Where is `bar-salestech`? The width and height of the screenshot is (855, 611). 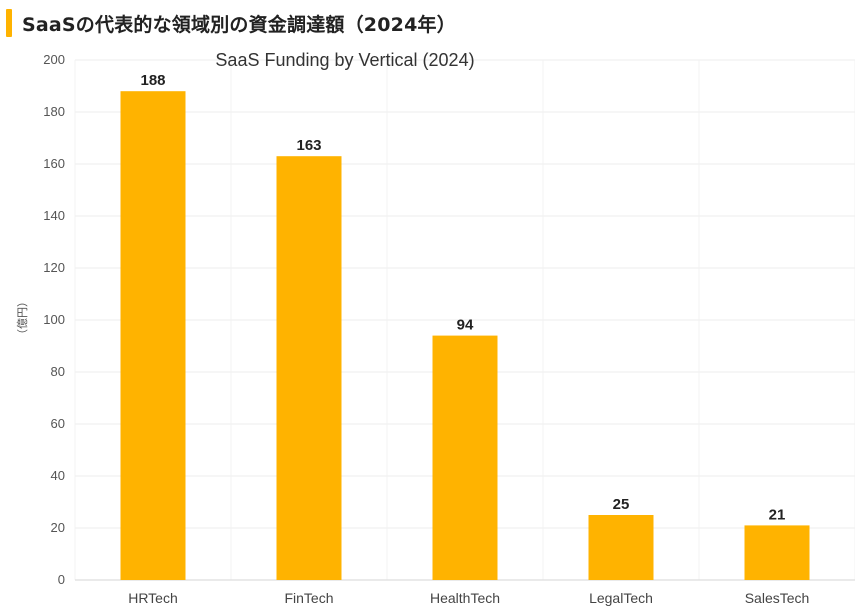
bar-salestech is located at coordinates (777, 552).